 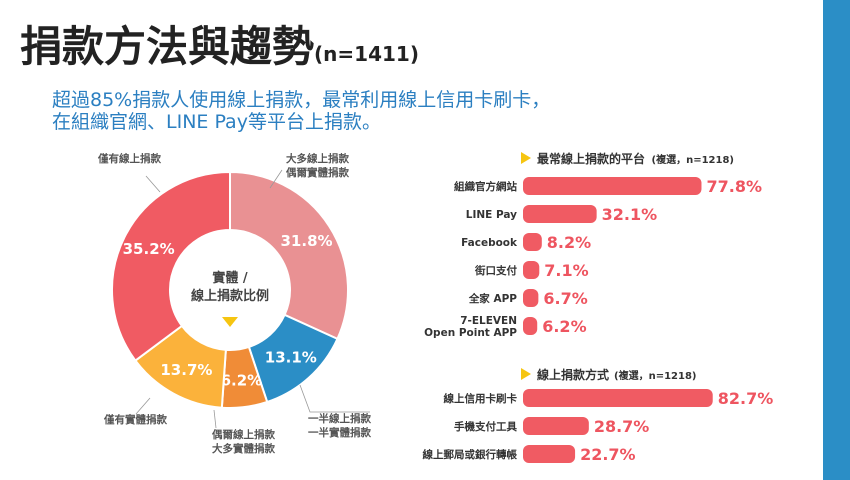 What do you see at coordinates (622, 426) in the screenshot?
I see `bar-value-label: 28.7%` at bounding box center [622, 426].